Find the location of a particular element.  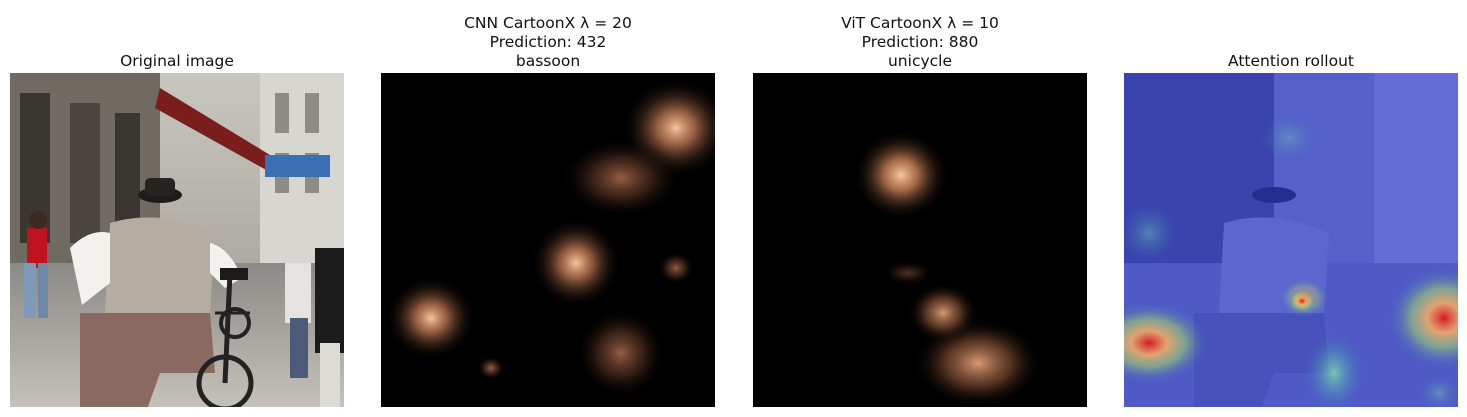

title-line: bassoon is located at coordinates (548, 61).